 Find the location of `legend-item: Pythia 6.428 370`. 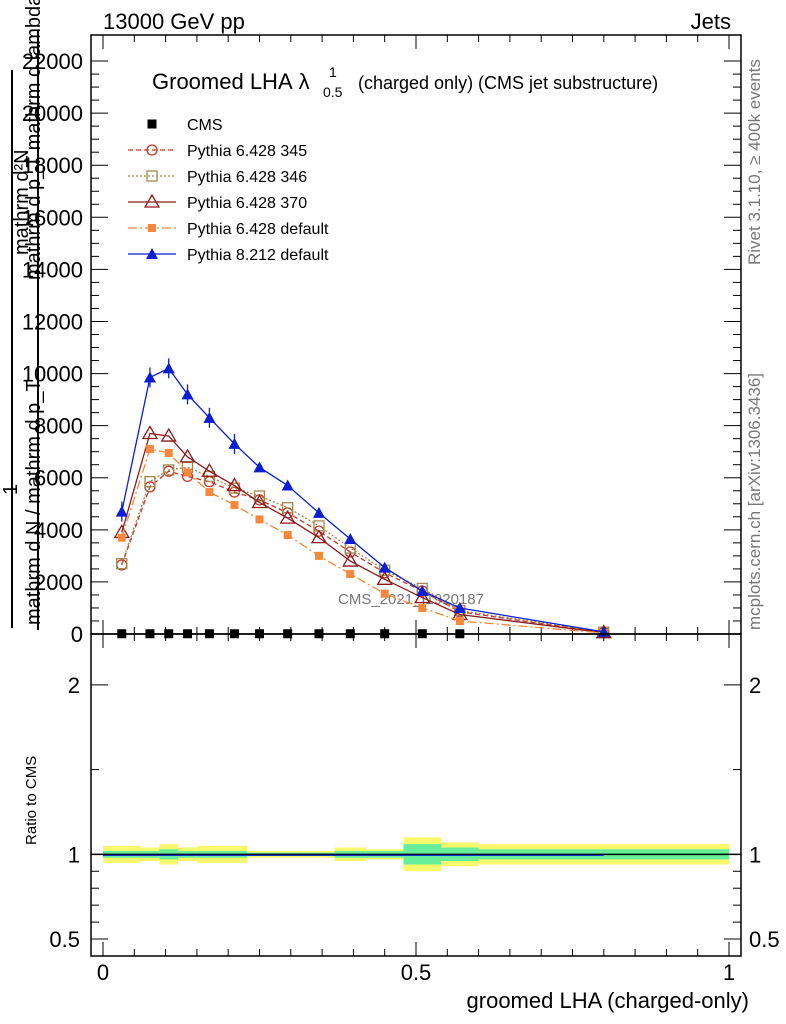

legend-item: Pythia 6.428 370 is located at coordinates (217, 202).